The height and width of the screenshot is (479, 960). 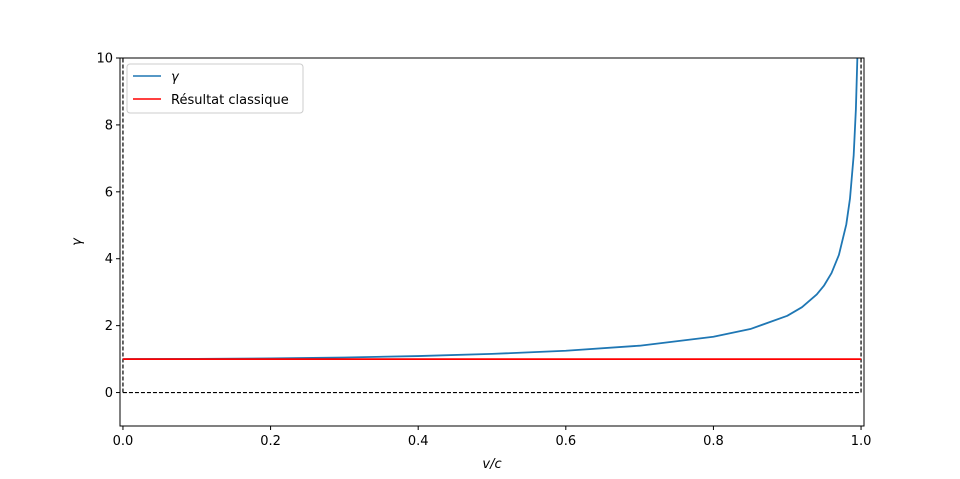 I want to click on x-axis-label: v/c, so click(x=491, y=464).